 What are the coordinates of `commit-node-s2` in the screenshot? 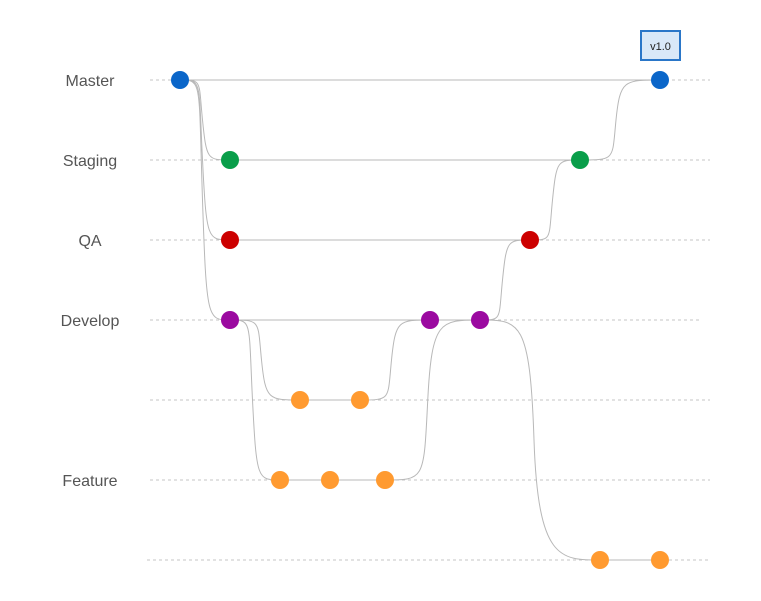 It's located at (580, 160).